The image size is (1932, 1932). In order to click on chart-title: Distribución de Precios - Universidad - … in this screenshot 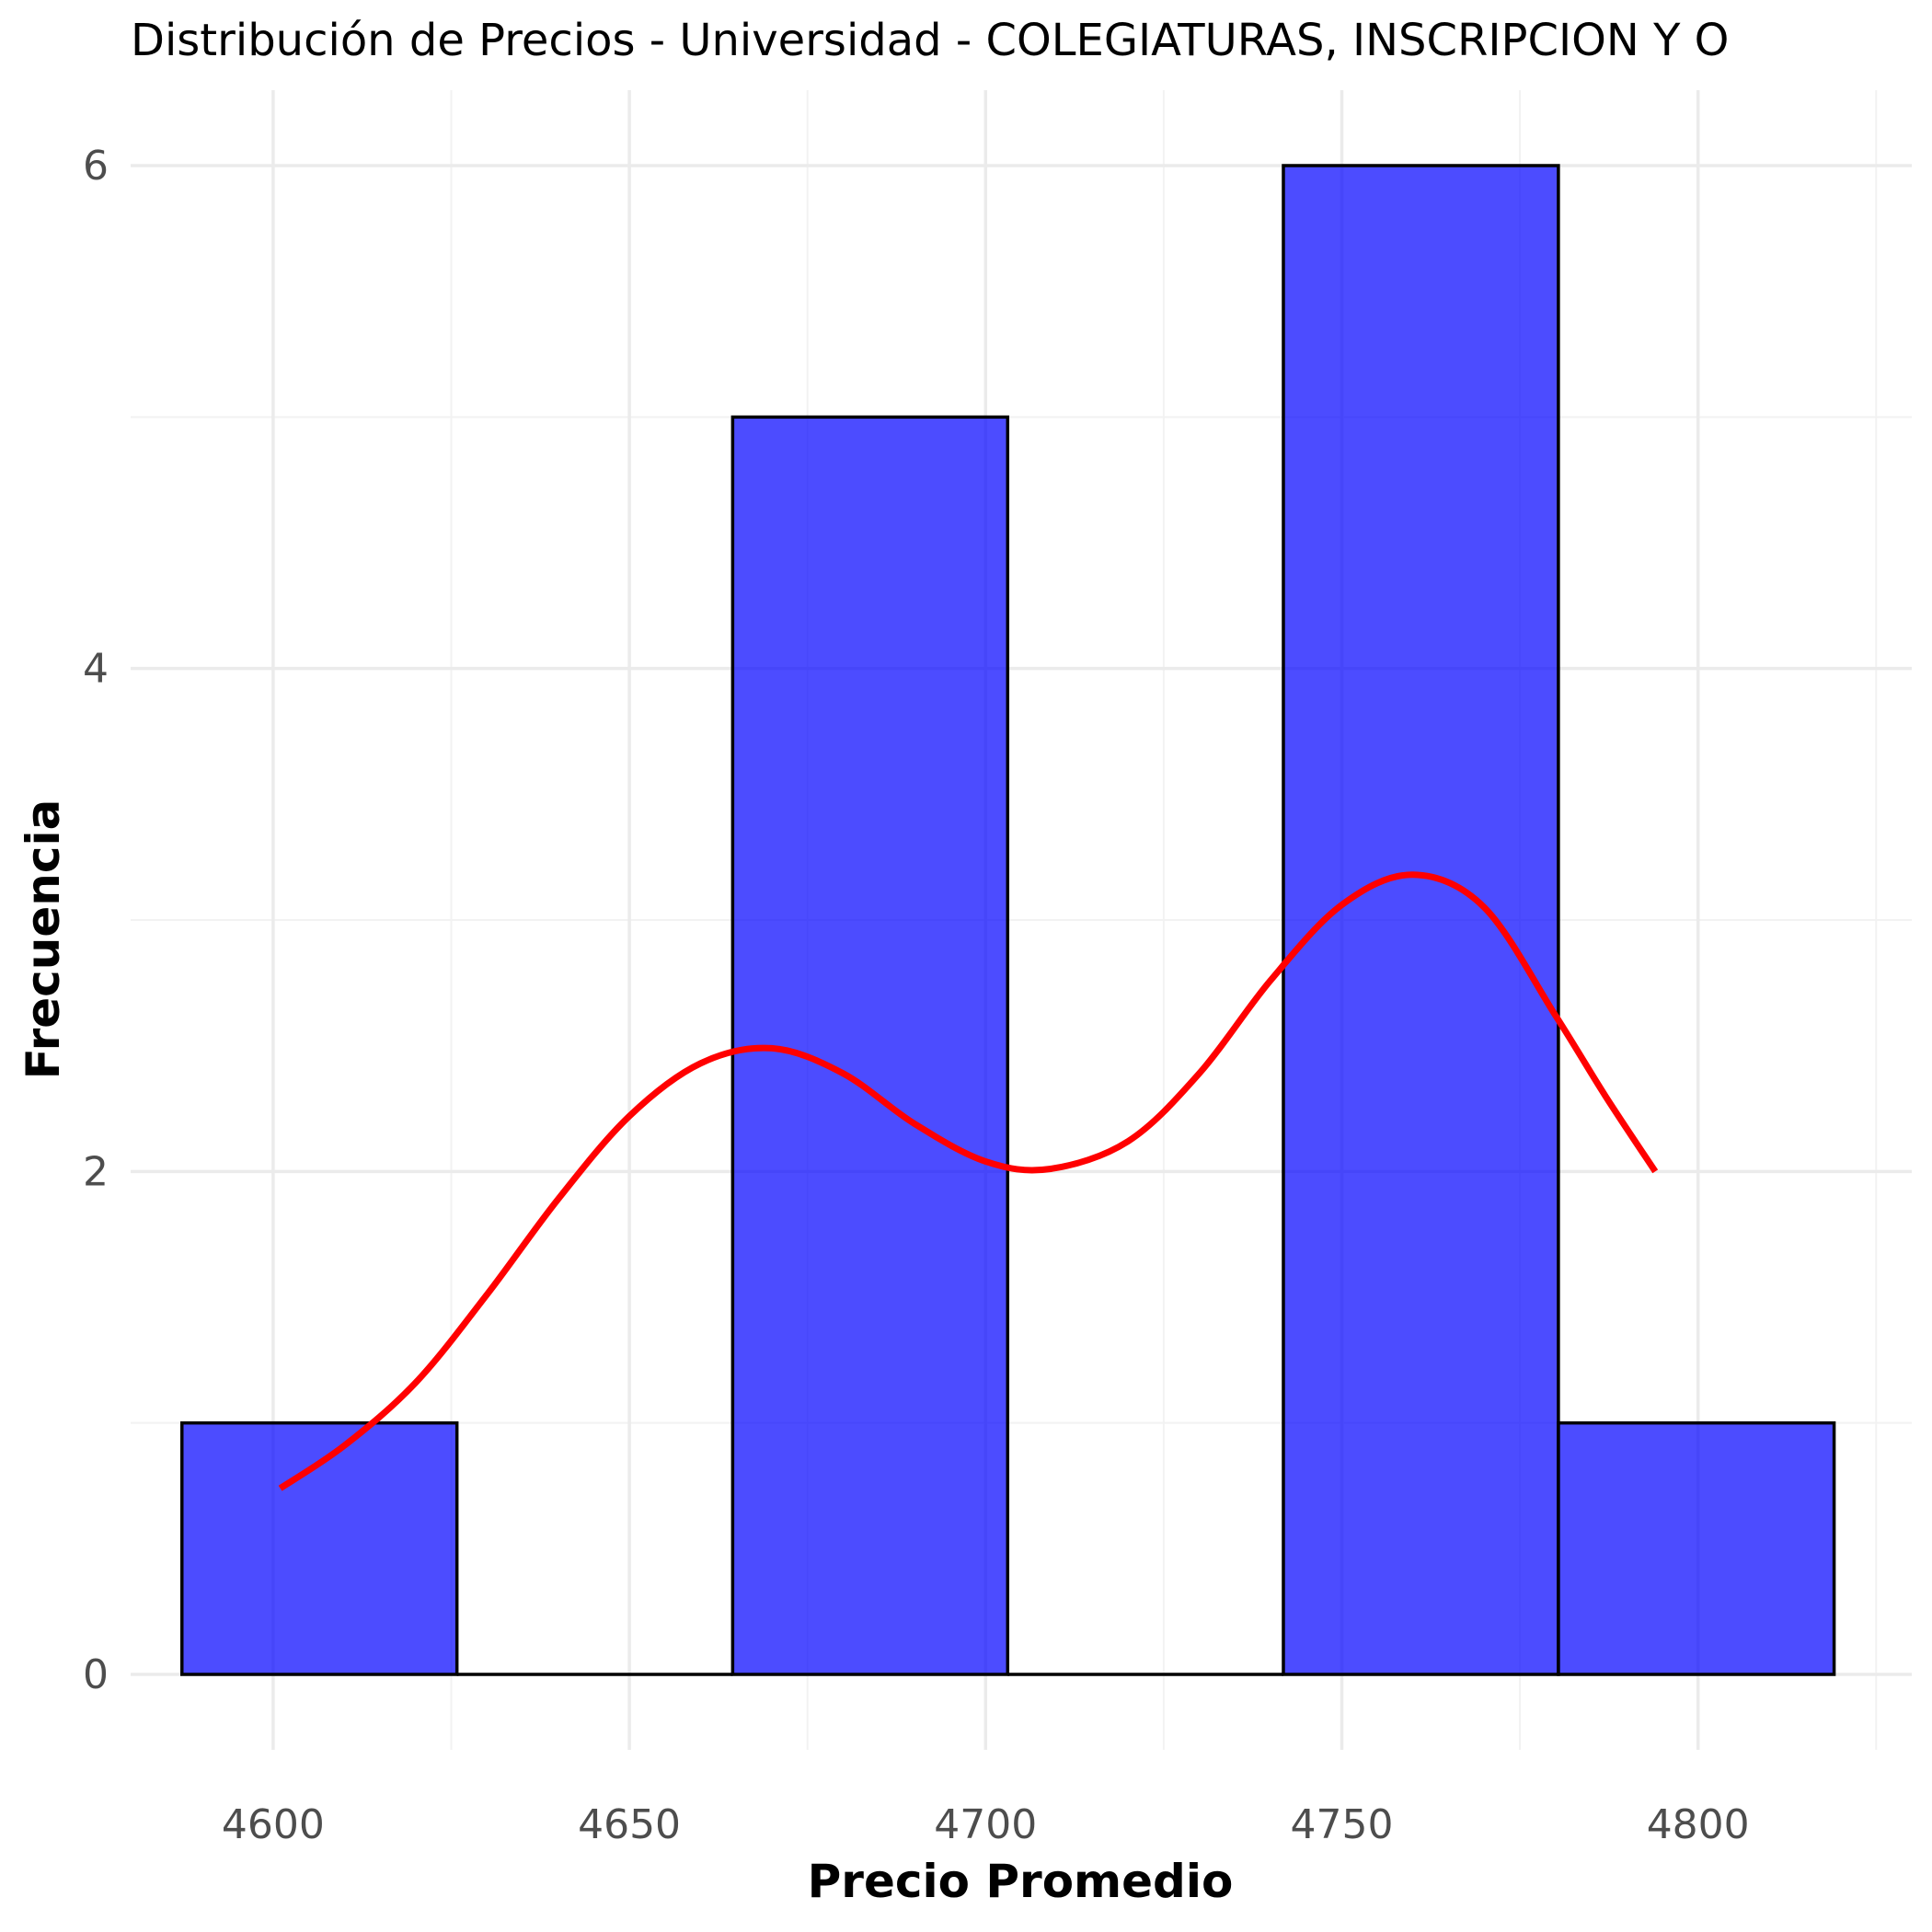, I will do `click(930, 40)`.